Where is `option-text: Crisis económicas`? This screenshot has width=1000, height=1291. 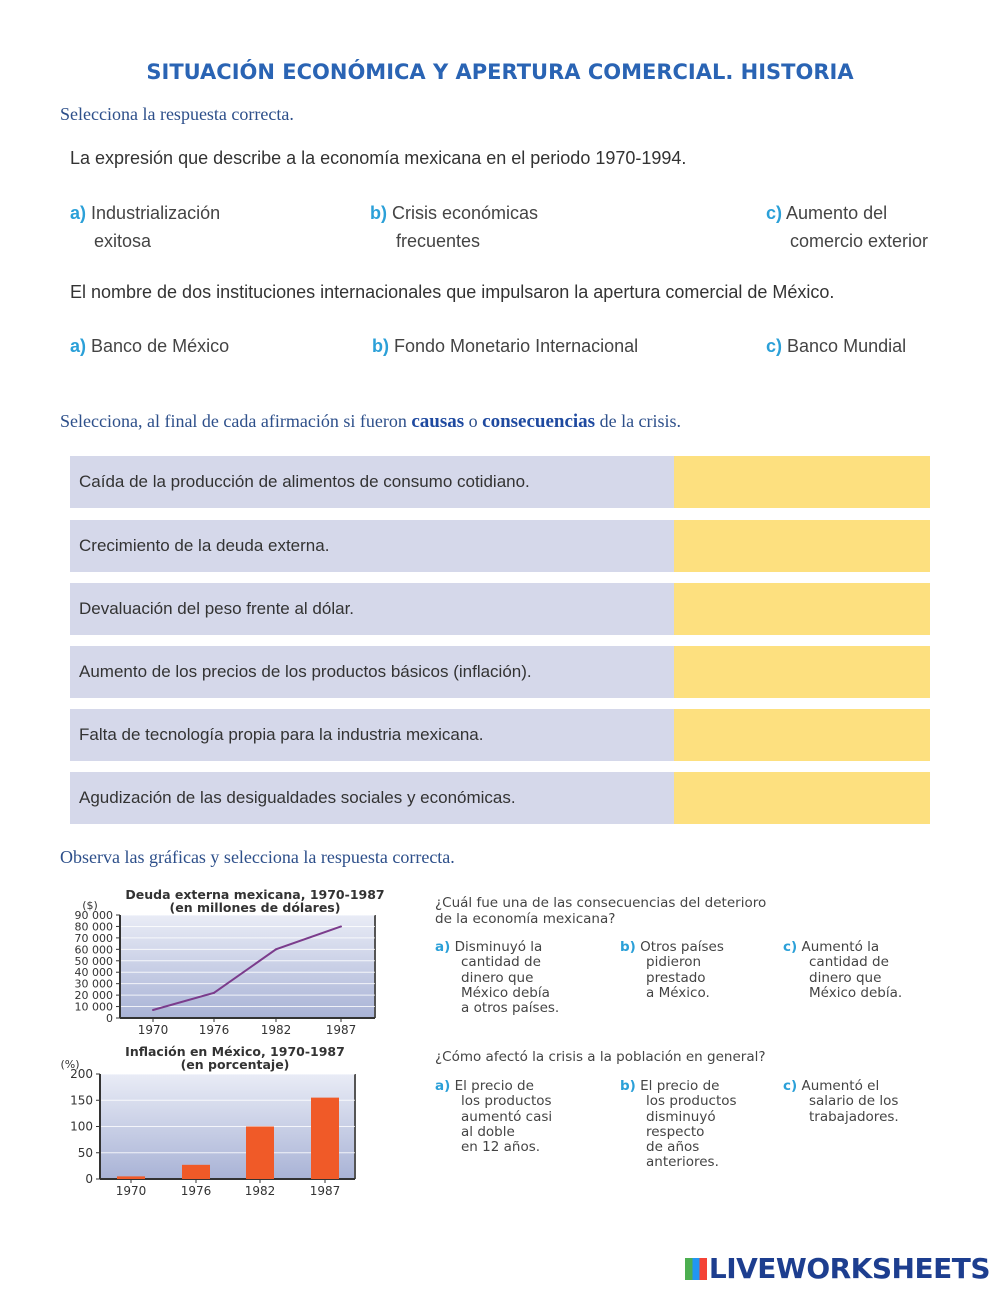
option-text: Crisis económicas is located at coordinates (465, 213).